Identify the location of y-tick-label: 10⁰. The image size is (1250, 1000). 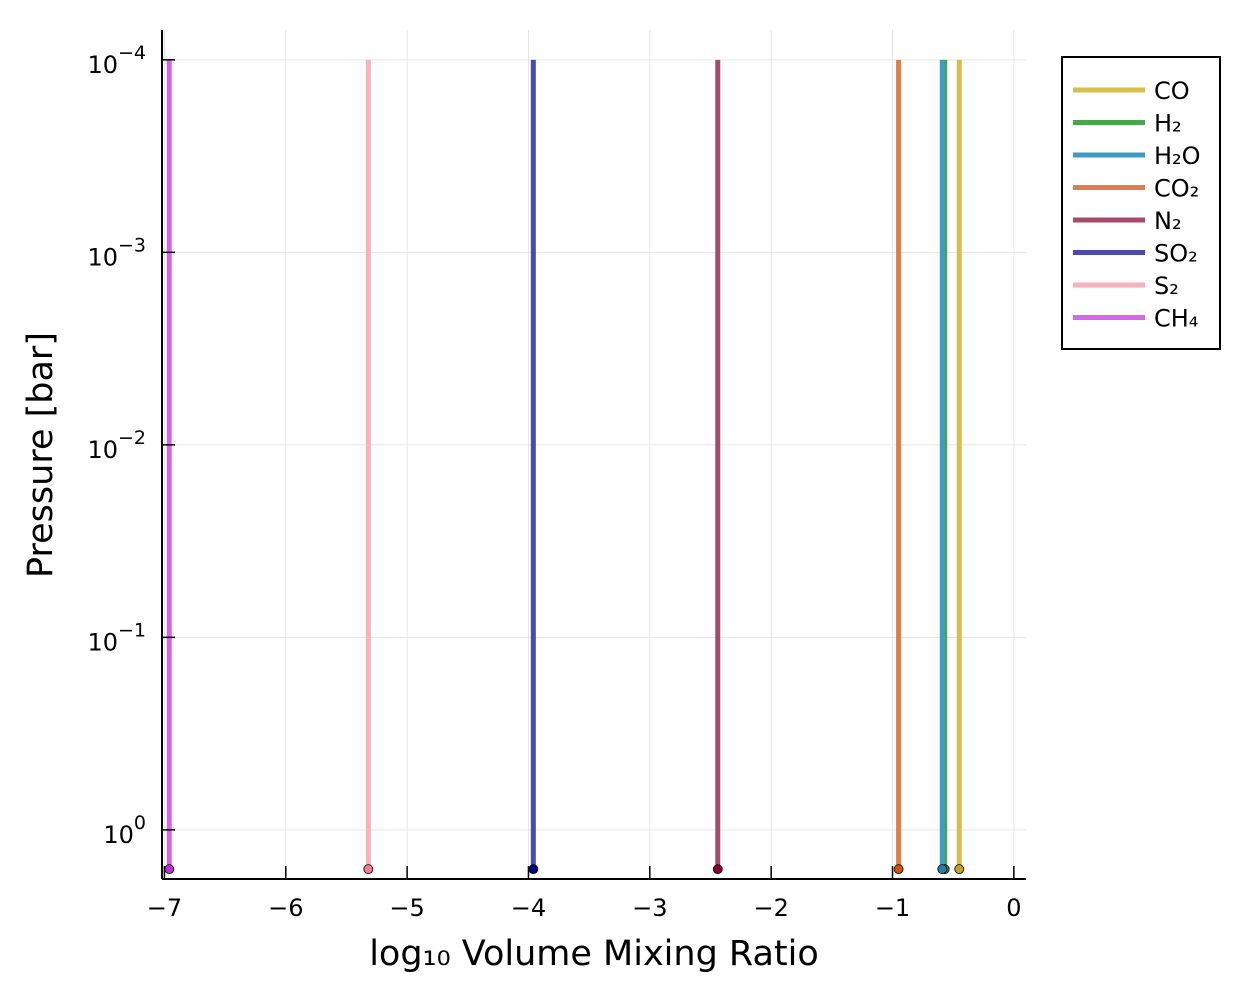
(124, 830).